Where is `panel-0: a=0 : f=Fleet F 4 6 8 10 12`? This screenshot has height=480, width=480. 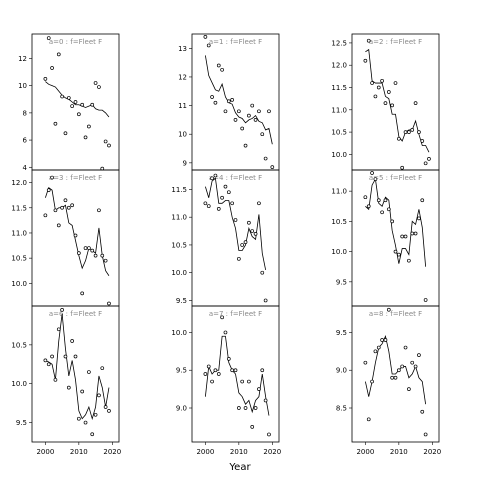
panel-0: a=0 : f=Fleet F 4 6 8 10 12 is located at coordinates (69, 102).